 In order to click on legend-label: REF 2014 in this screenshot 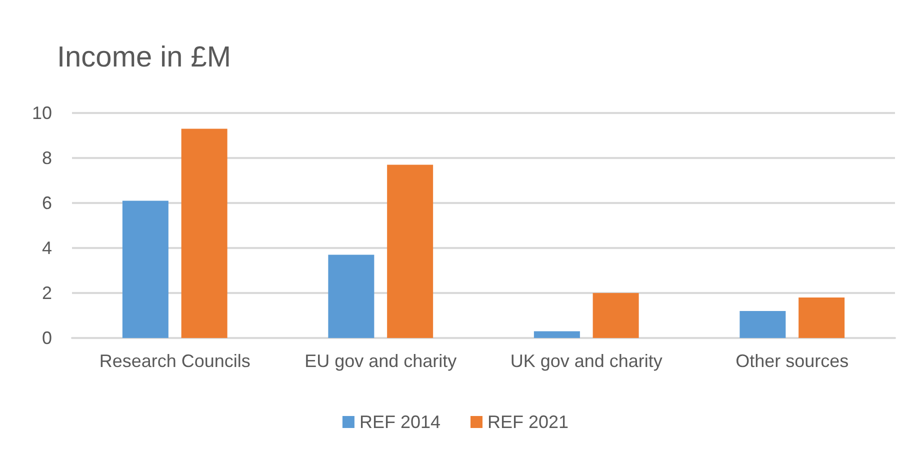, I will do `click(400, 422)`.